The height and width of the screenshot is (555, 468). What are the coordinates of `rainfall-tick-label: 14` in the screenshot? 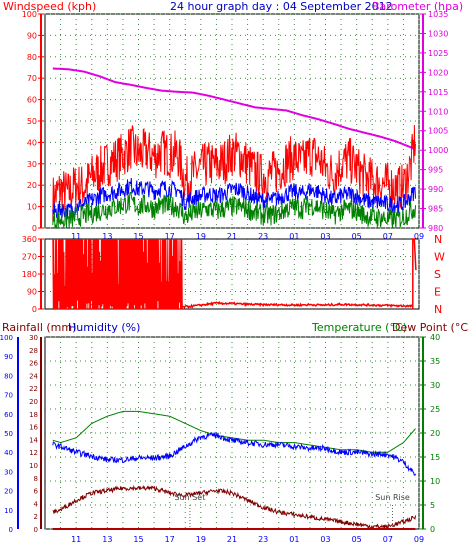 It's located at (33, 440).